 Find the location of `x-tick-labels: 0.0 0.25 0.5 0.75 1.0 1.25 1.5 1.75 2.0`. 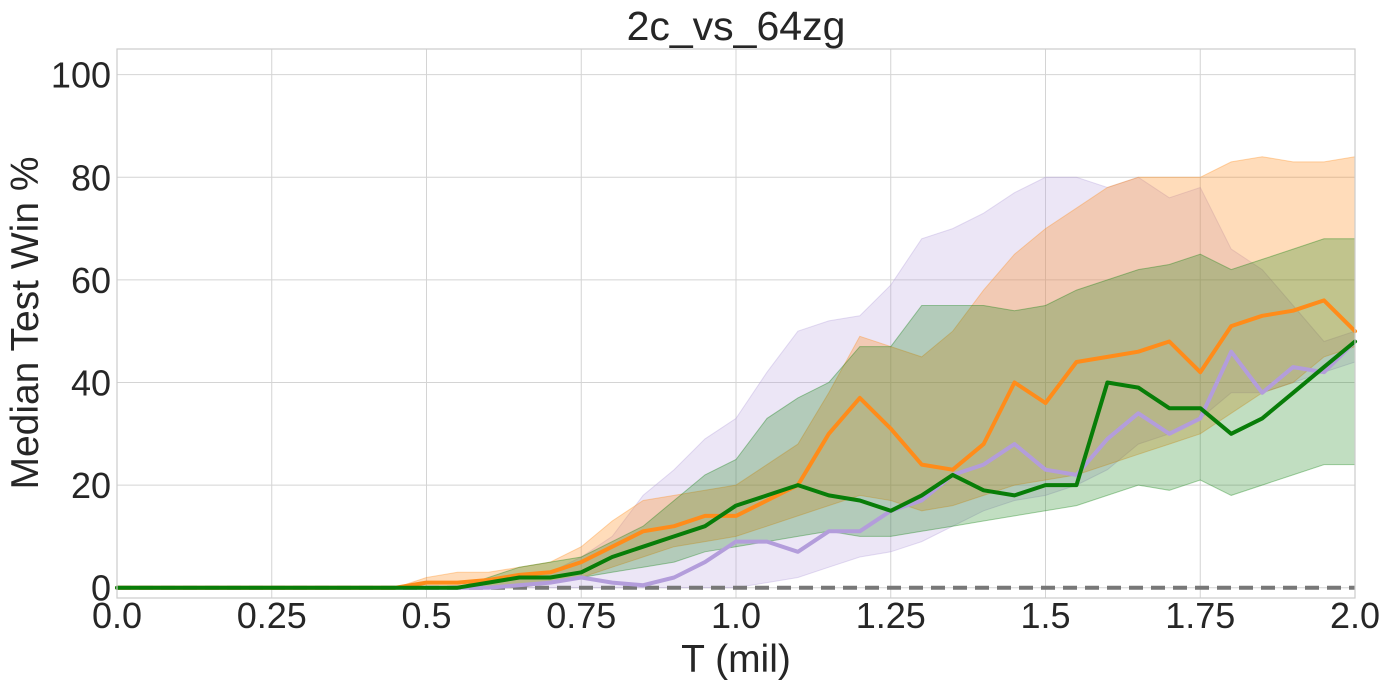

x-tick-labels: 0.0 0.25 0.5 0.75 1.0 1.25 1.5 1.75 2.0 is located at coordinates (736, 615).